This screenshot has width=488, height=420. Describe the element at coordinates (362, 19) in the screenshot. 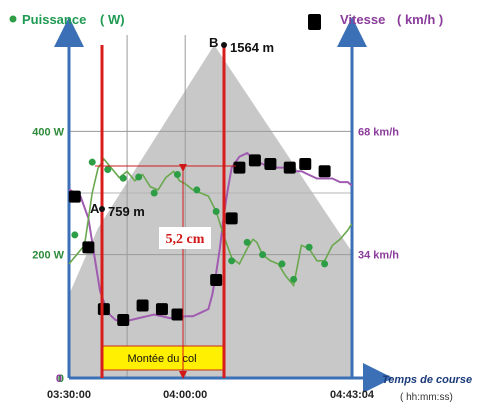

I see `legend-vitesse-label: Vitesse` at that location.